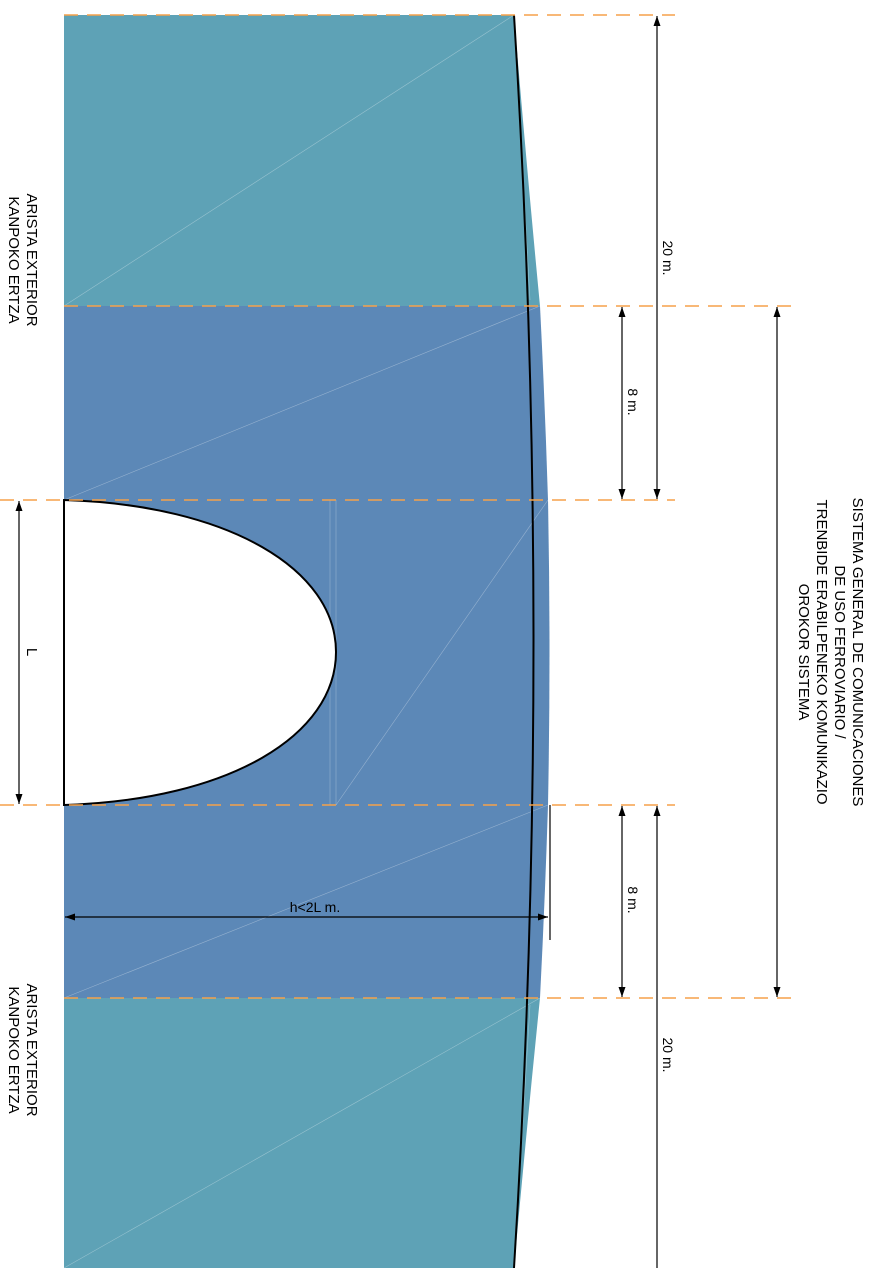  Describe the element at coordinates (633, 401) in the screenshot. I see `dim-8m-top-label: 8 m.` at that location.